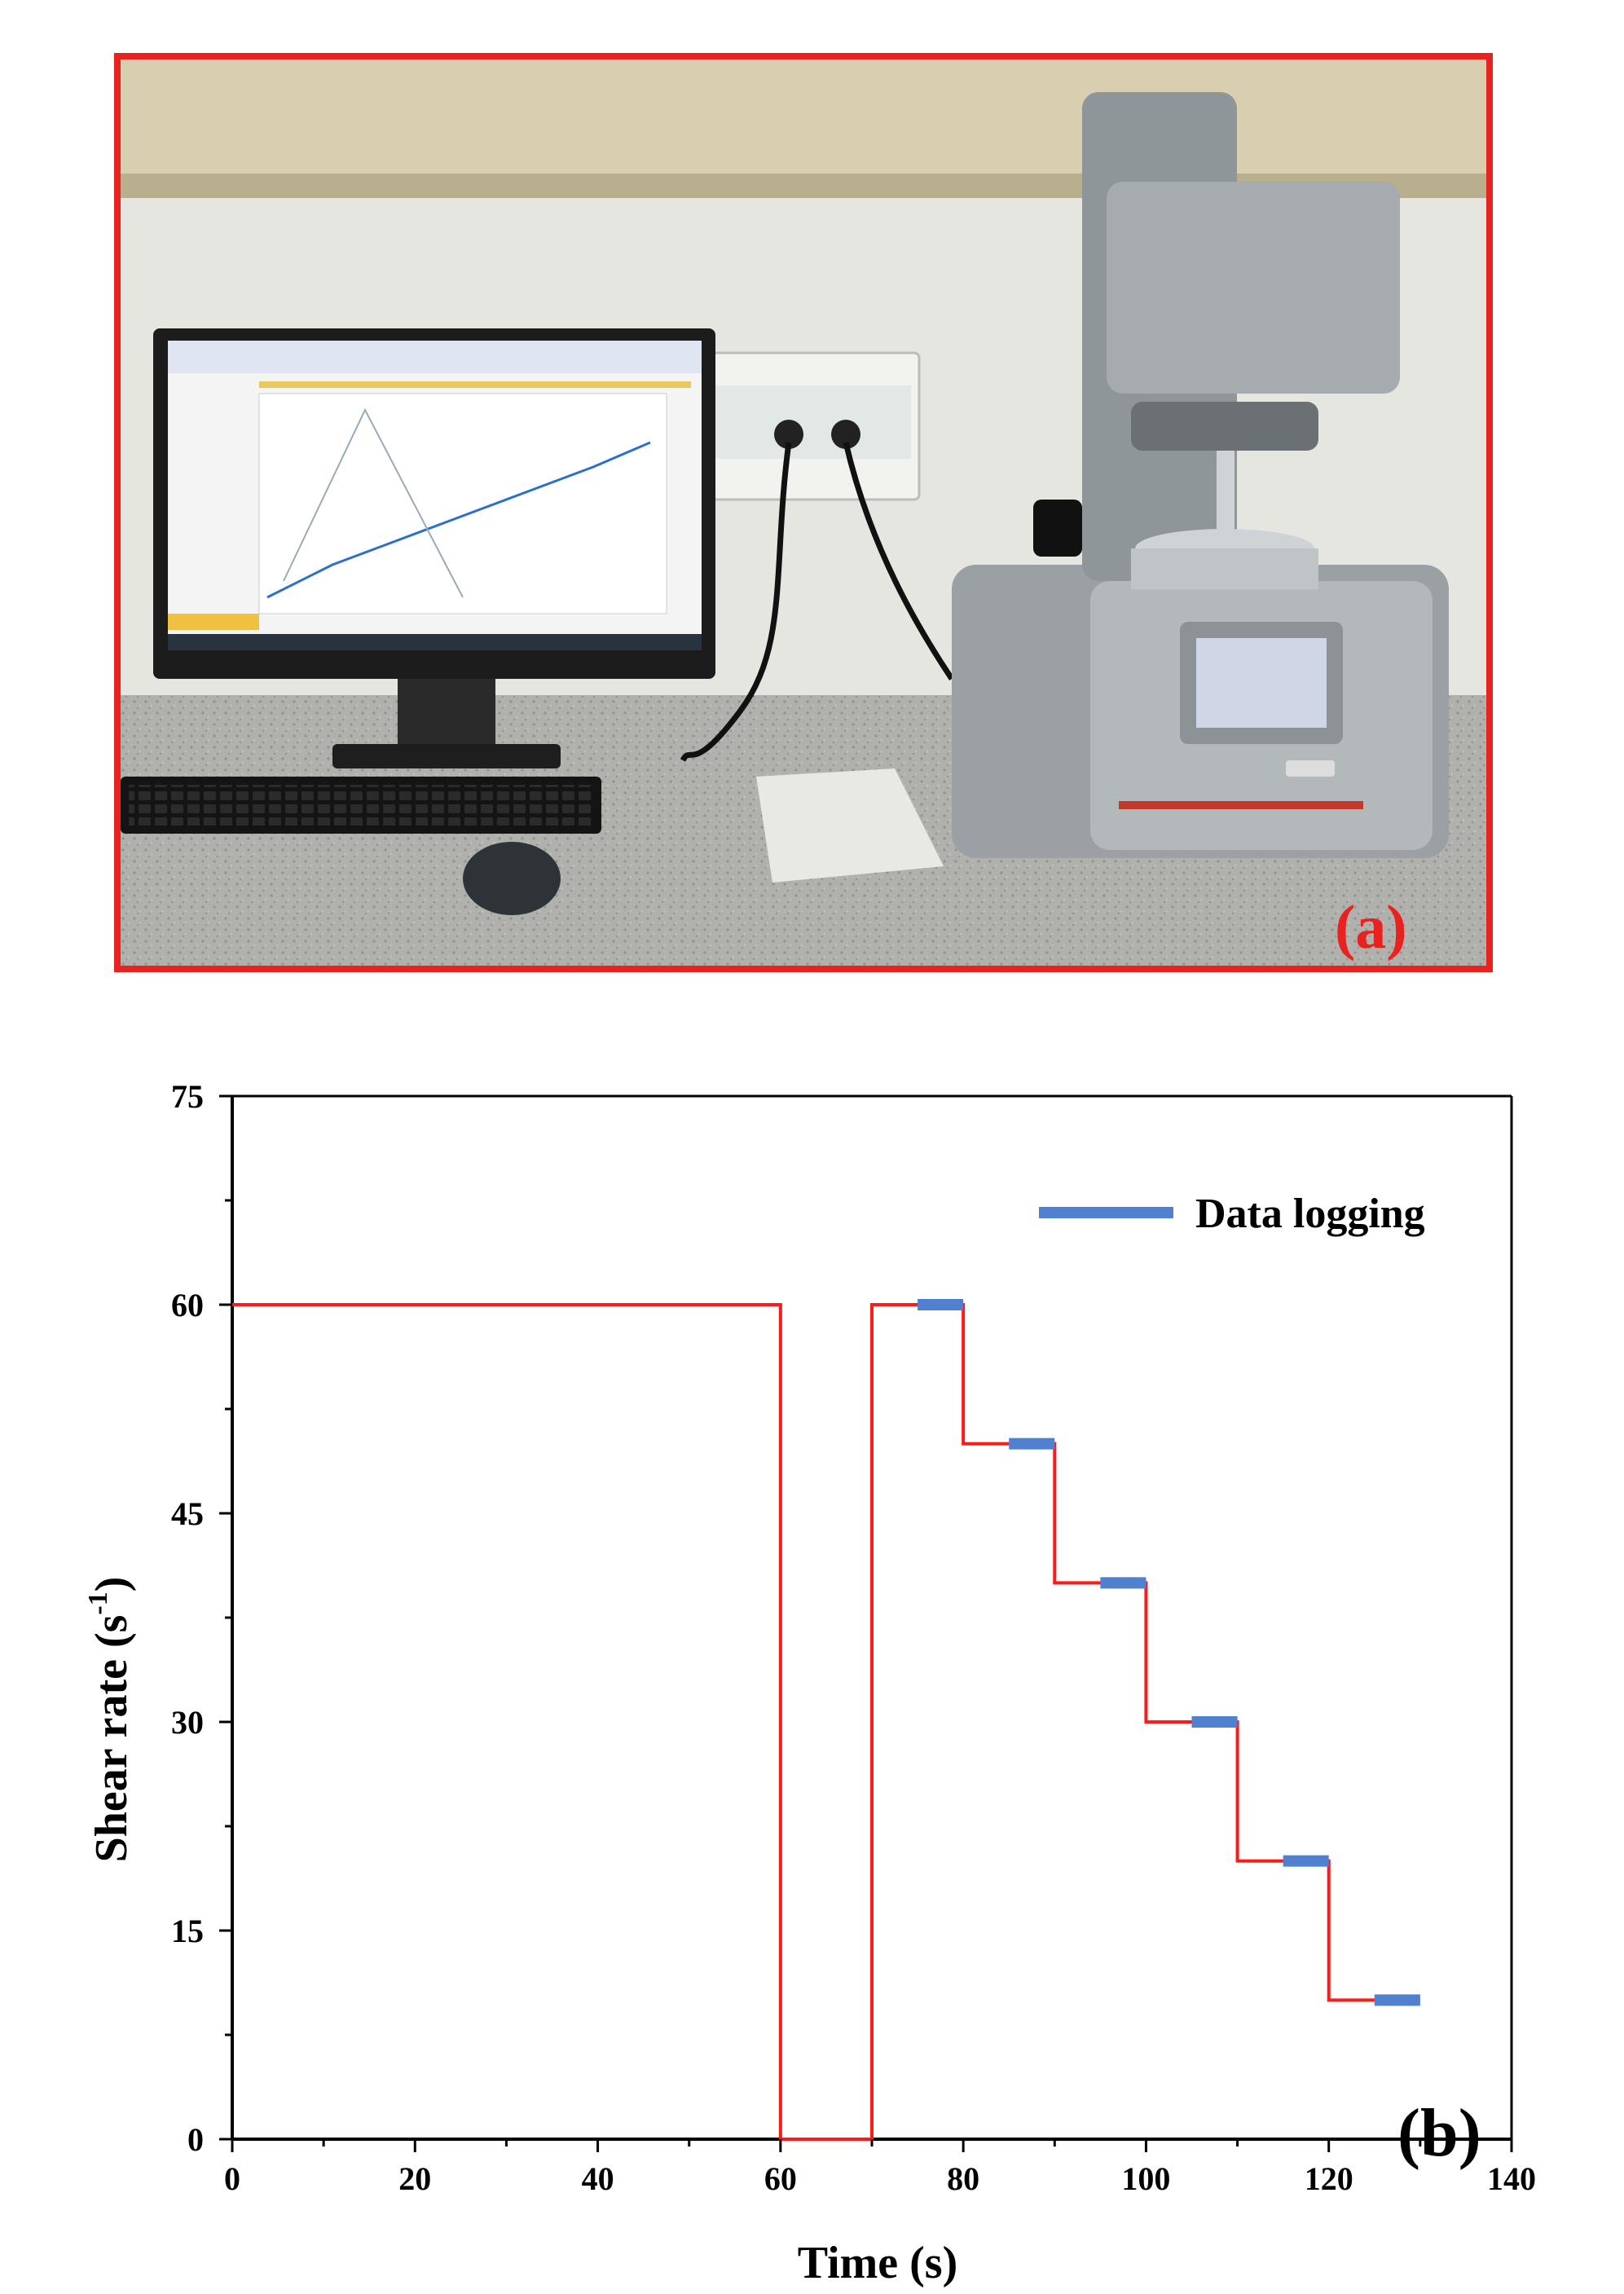  Describe the element at coordinates (187, 1722) in the screenshot. I see `y-tick-label: 30` at that location.